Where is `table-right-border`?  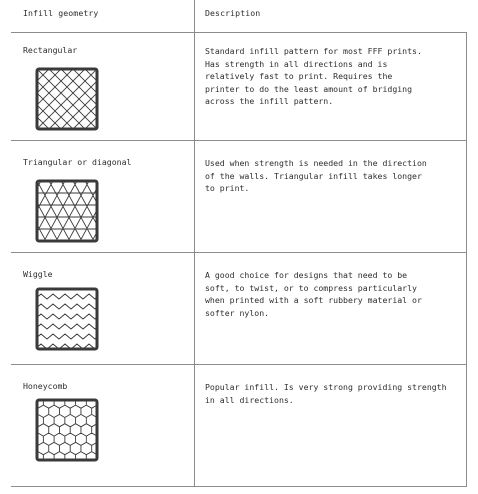
table-right-border is located at coordinates (466, 259).